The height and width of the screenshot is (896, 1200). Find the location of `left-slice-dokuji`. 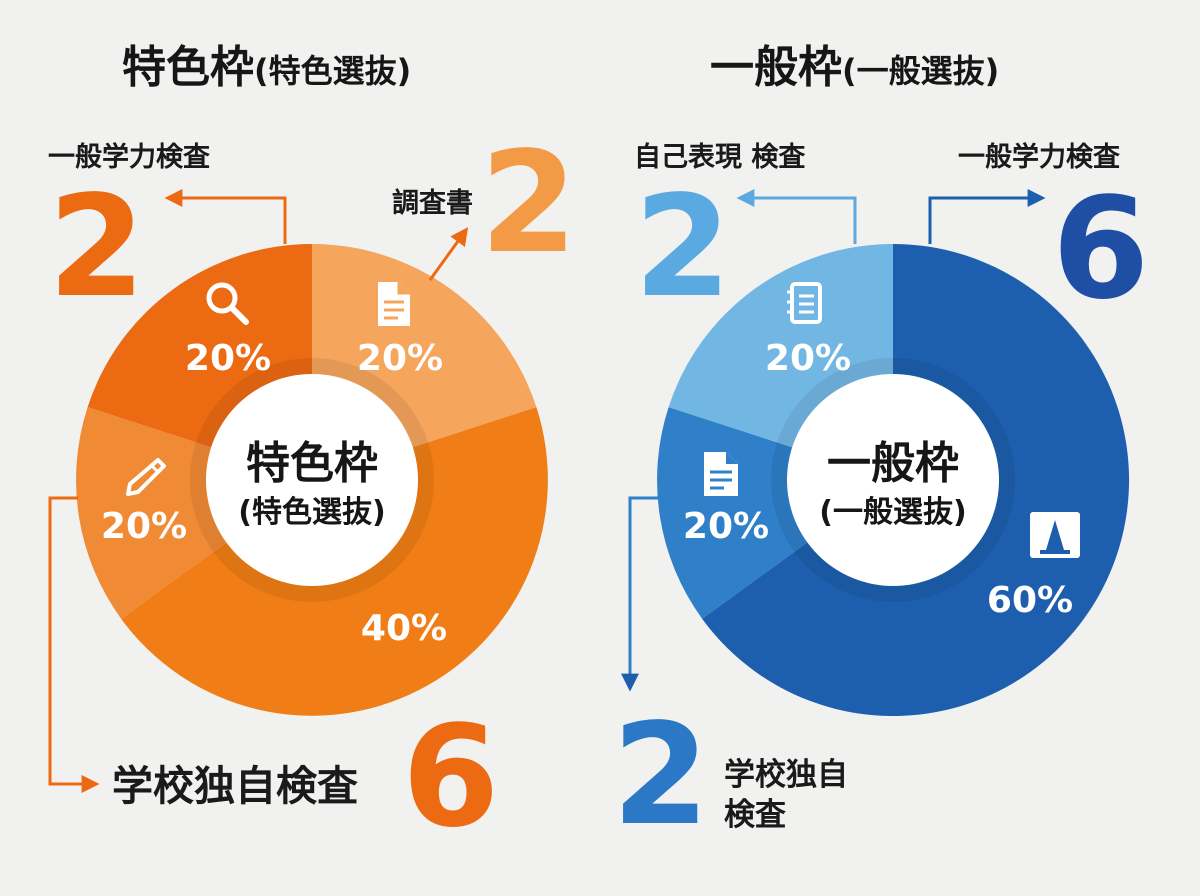

left-slice-dokuji is located at coordinates (334, 561).